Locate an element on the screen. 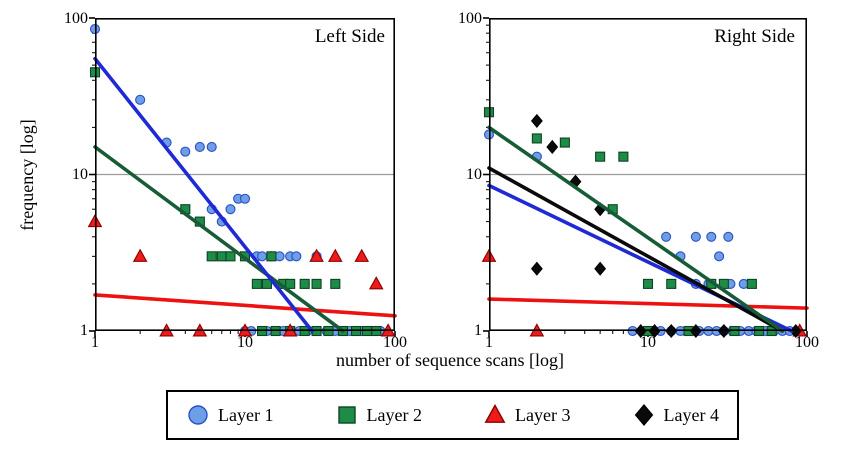  legend: Layer 1 Layer 2 Layer 3 Layer 4 is located at coordinates (452, 415).